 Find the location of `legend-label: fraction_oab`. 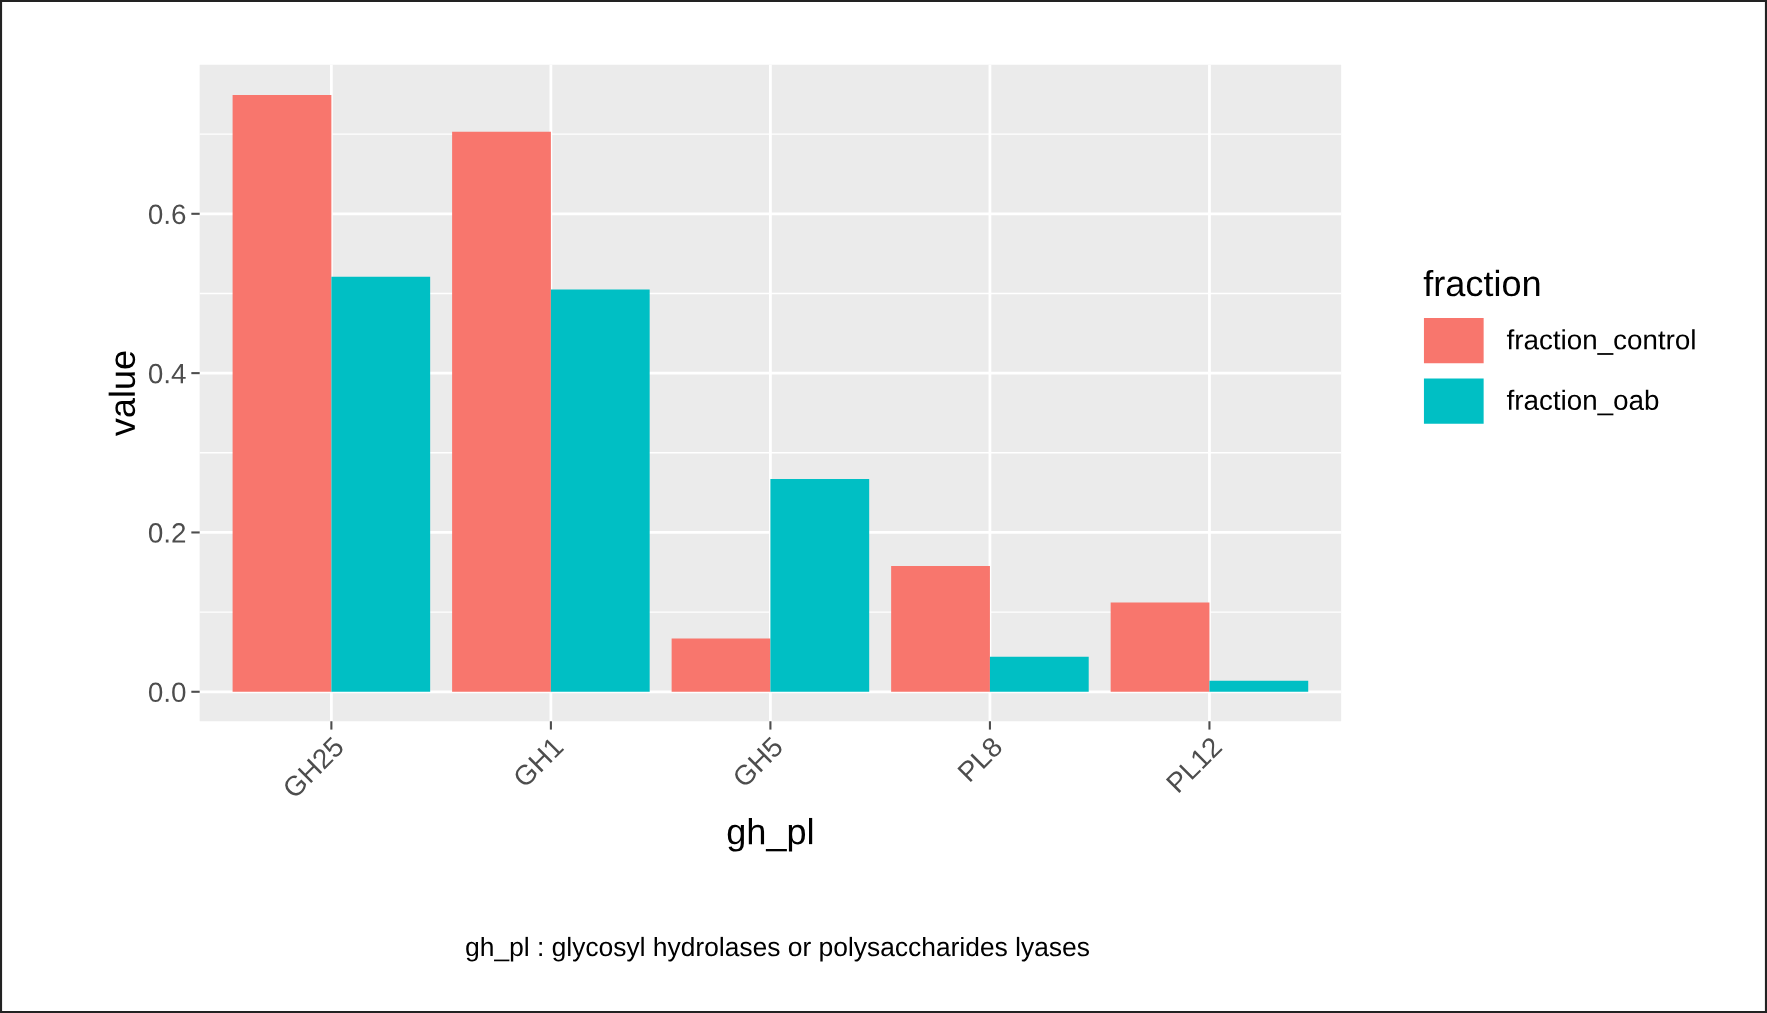

legend-label: fraction_oab is located at coordinates (1582, 402).